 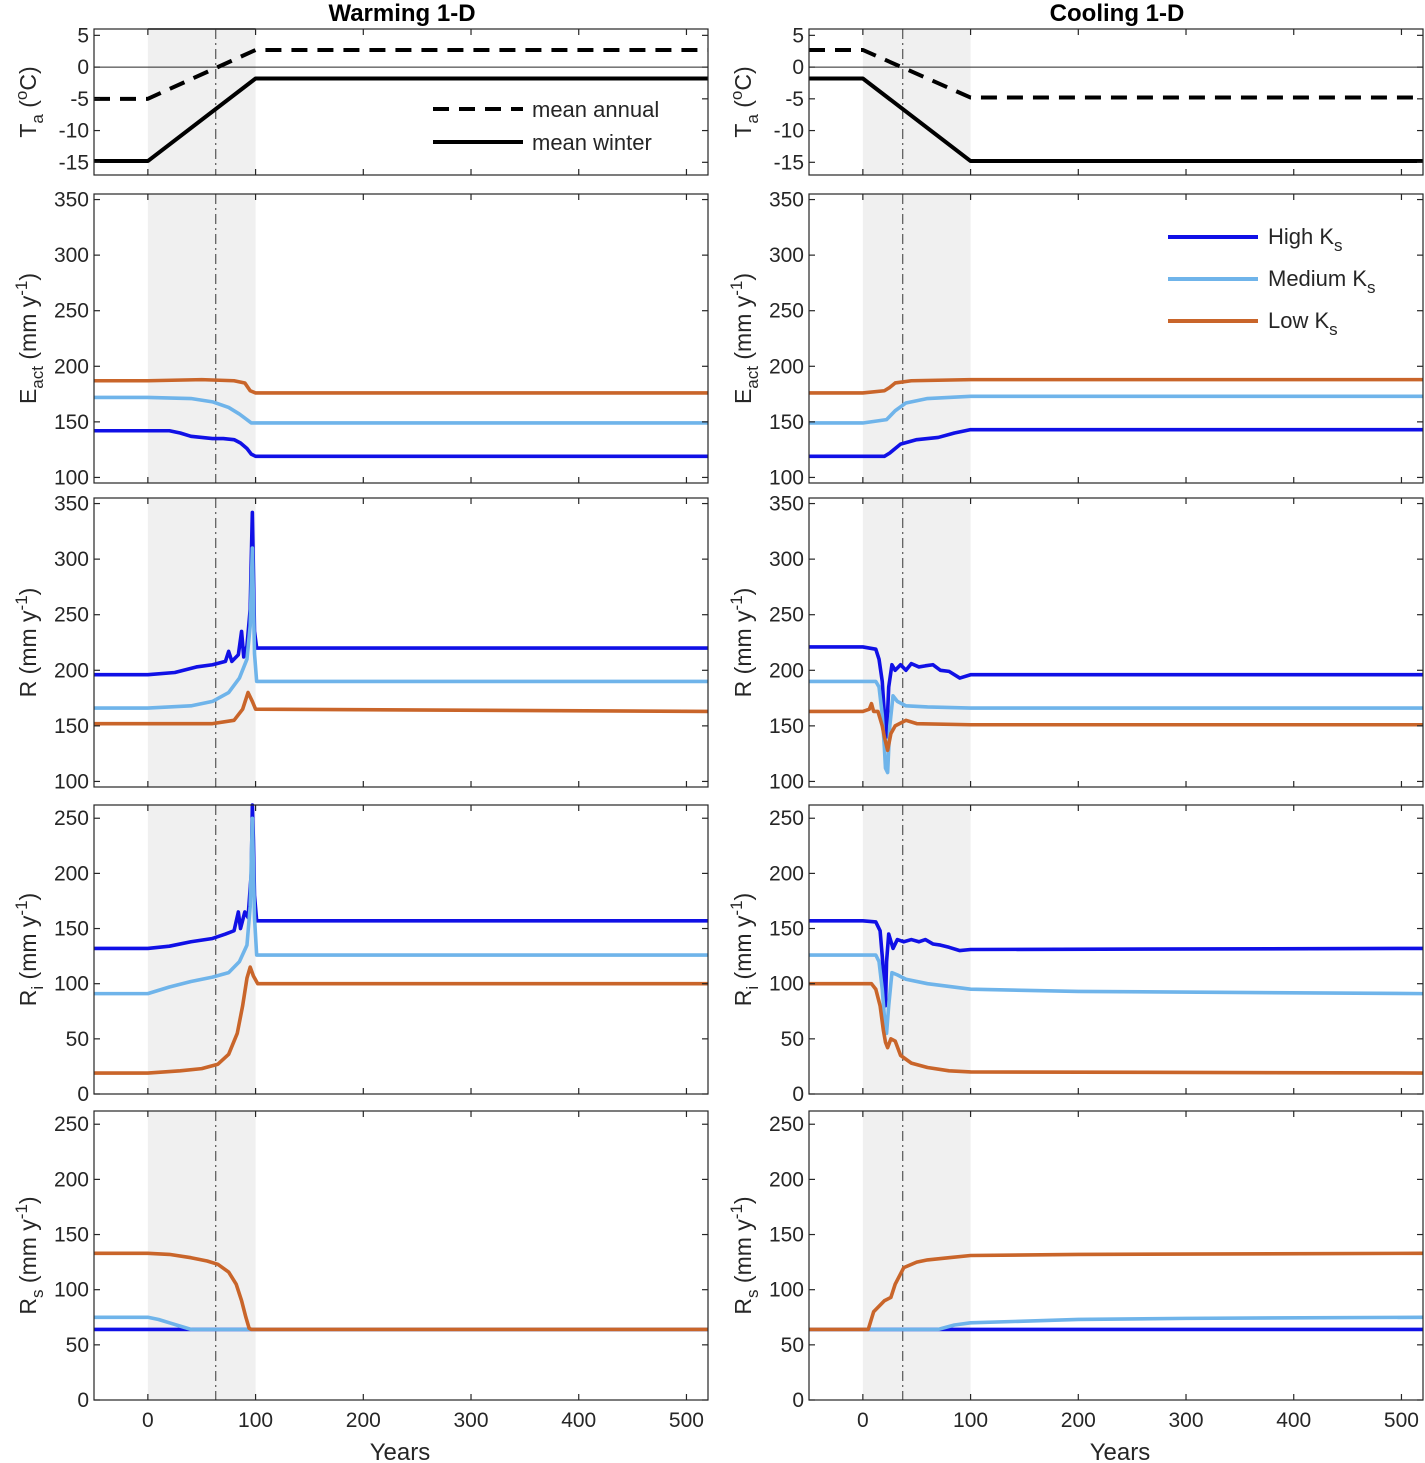 What do you see at coordinates (1116, 73) in the screenshot?
I see `series-line-temp-annual` at bounding box center [1116, 73].